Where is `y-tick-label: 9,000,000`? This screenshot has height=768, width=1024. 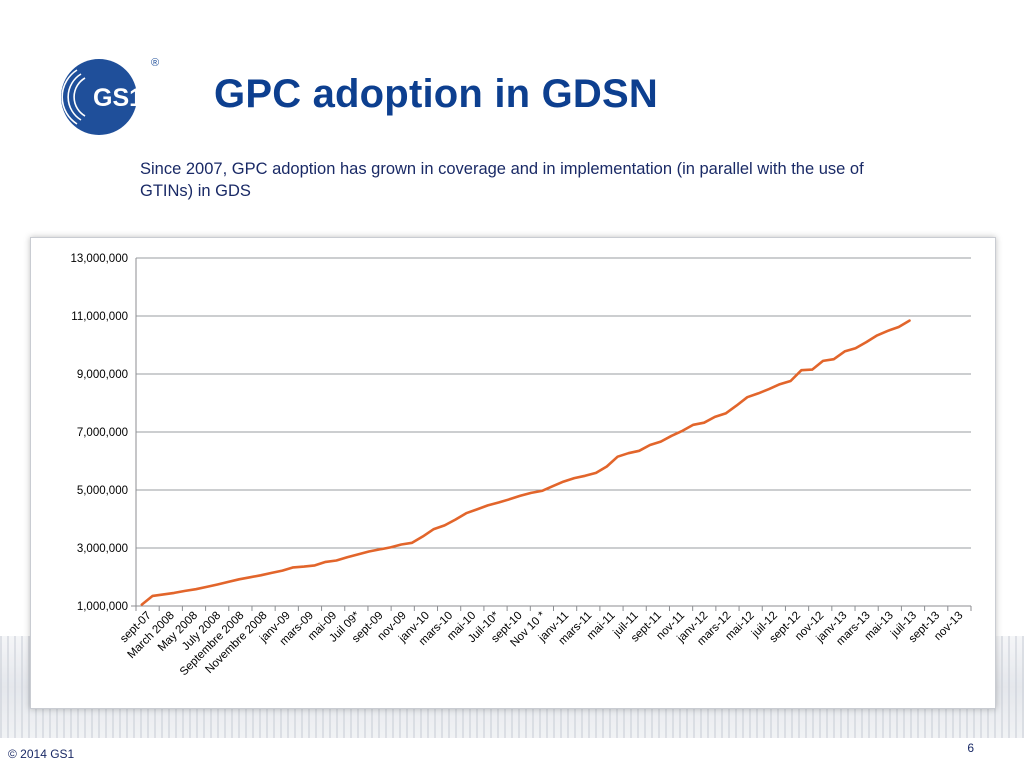 y-tick-label: 9,000,000 is located at coordinates (102, 375).